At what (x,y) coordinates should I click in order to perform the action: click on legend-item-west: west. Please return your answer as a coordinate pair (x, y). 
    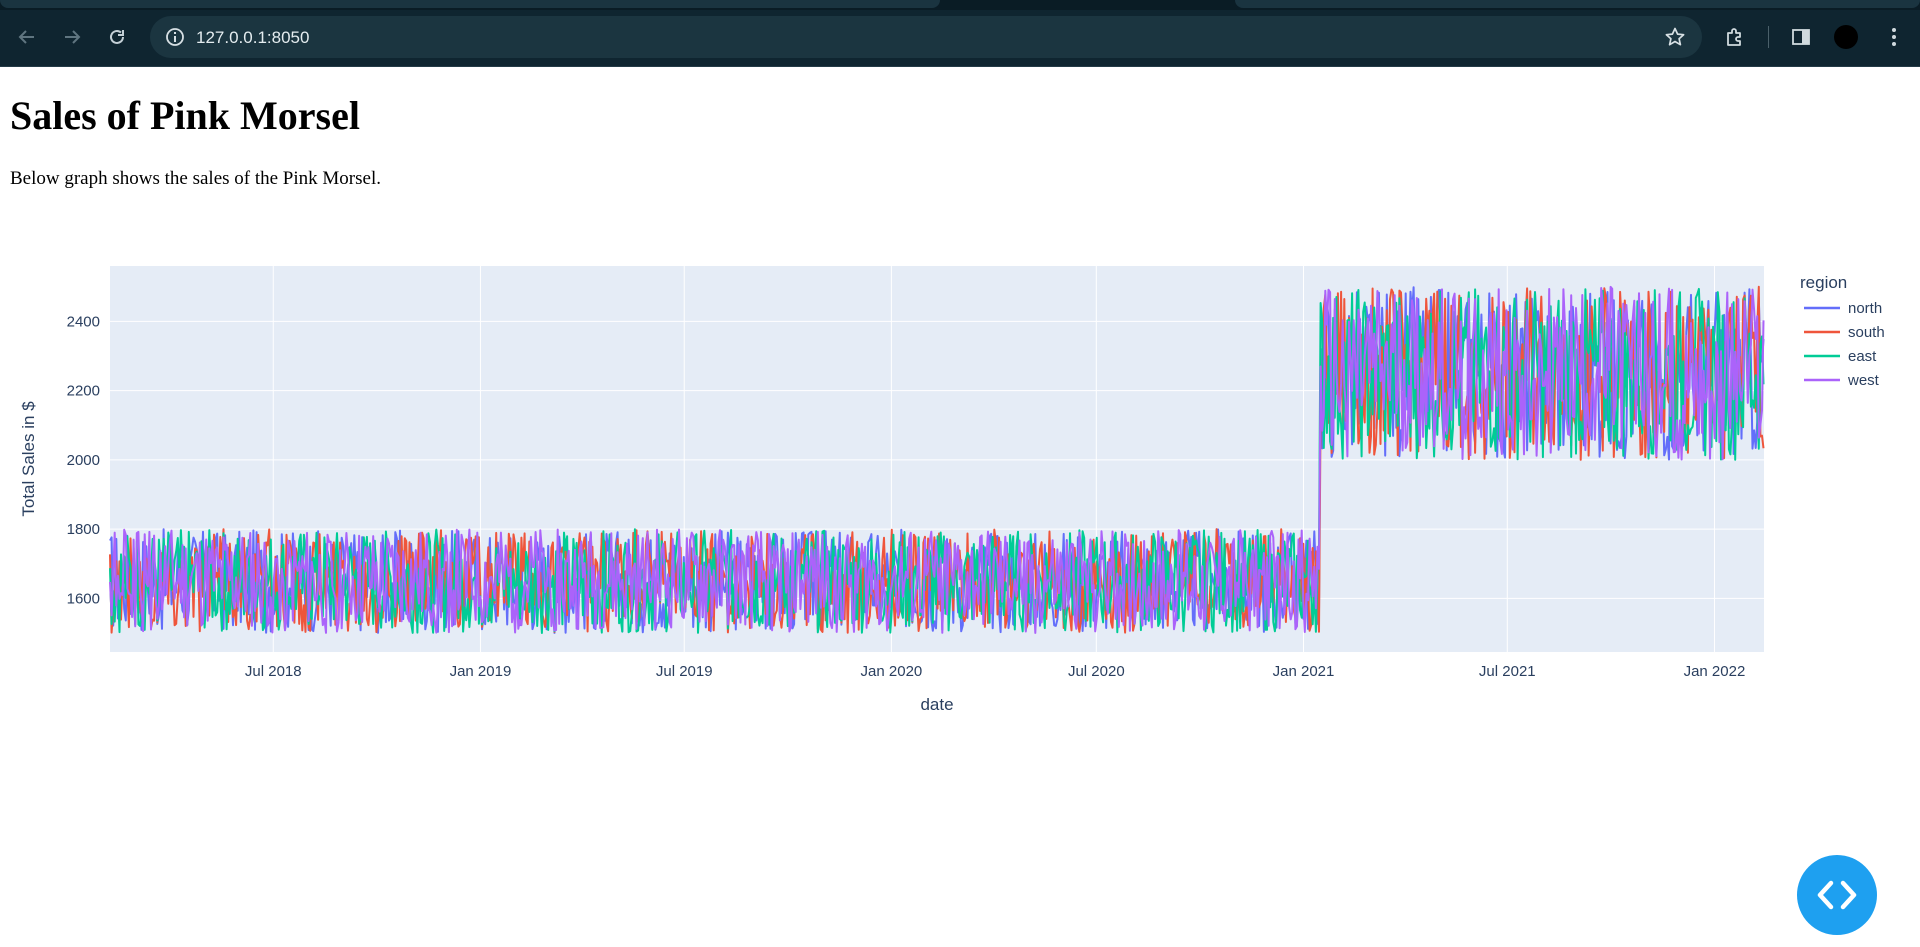
    Looking at the image, I should click on (1863, 380).